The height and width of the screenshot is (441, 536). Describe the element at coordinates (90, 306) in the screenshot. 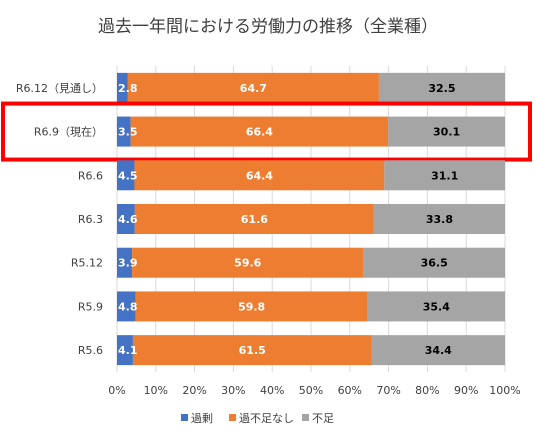

I see `category-label: R5.9` at that location.